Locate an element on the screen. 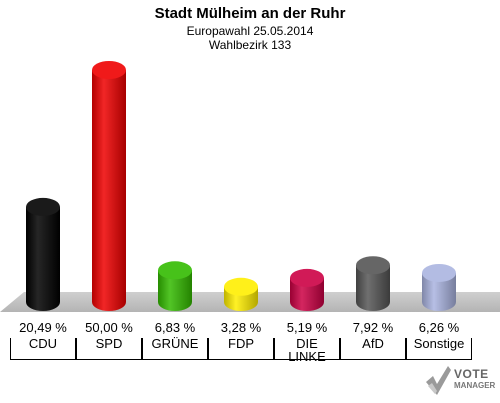  bar-die-linke is located at coordinates (307, 289).